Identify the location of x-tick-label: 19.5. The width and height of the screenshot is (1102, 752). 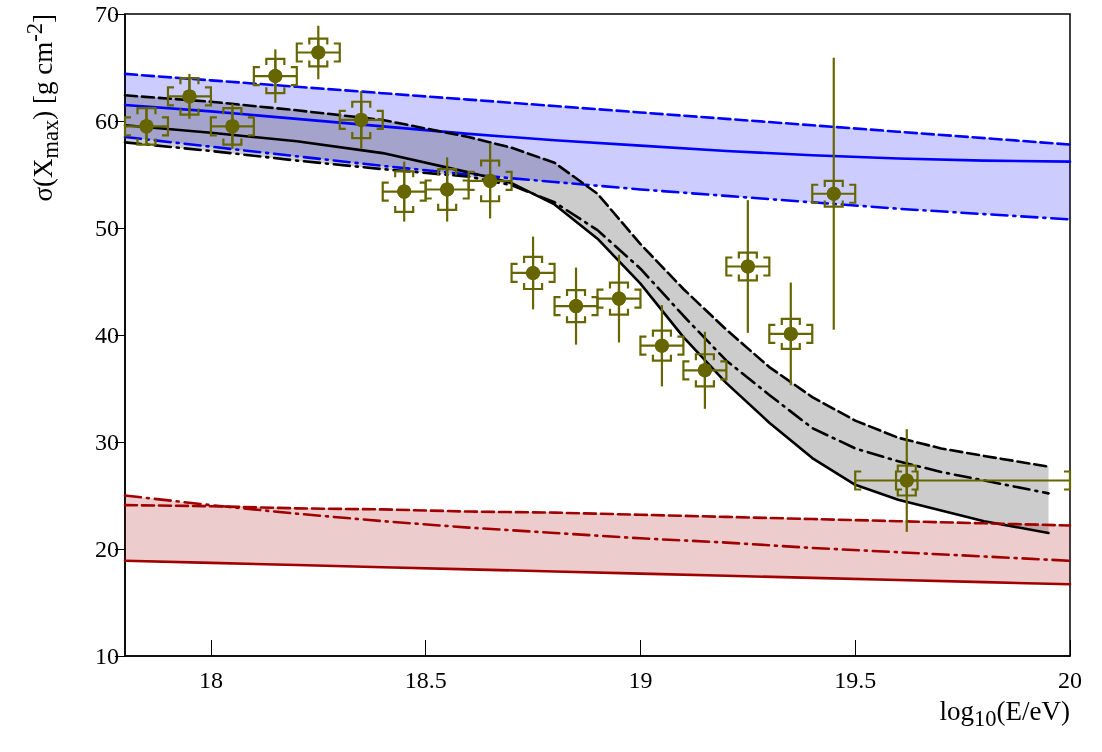
(855, 680).